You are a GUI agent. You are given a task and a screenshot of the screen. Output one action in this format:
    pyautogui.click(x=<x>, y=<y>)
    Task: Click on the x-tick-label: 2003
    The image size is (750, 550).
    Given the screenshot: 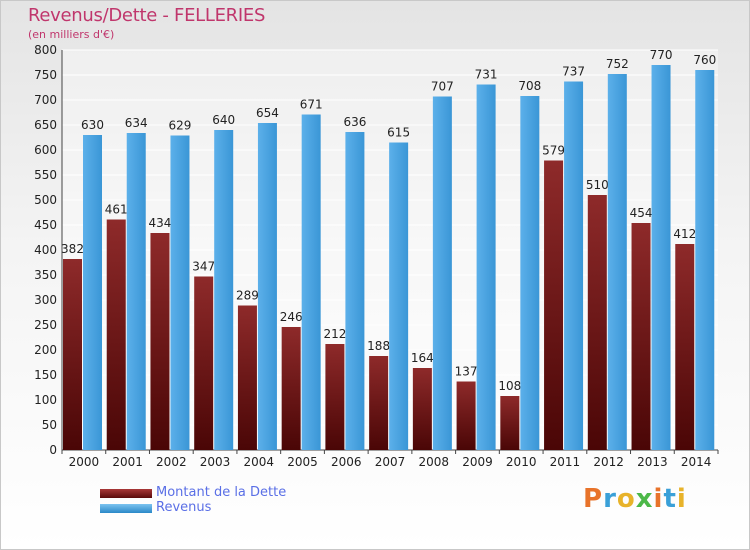 What is the action you would take?
    pyautogui.click(x=215, y=462)
    